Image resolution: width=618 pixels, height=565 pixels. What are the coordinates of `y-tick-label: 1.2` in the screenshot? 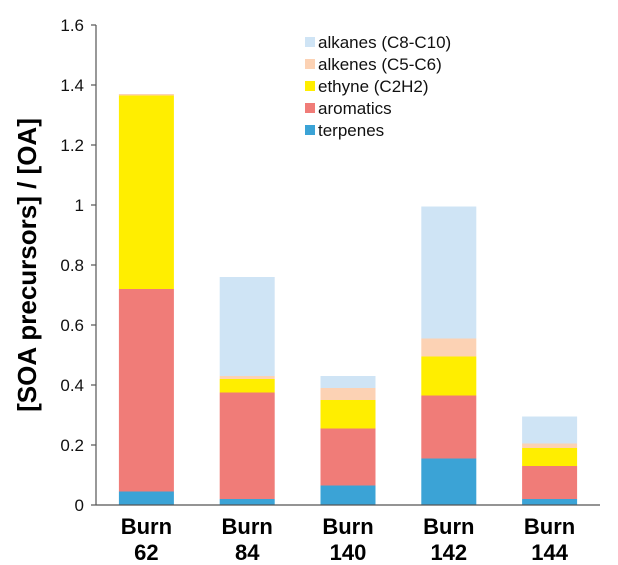 It's located at (72, 145).